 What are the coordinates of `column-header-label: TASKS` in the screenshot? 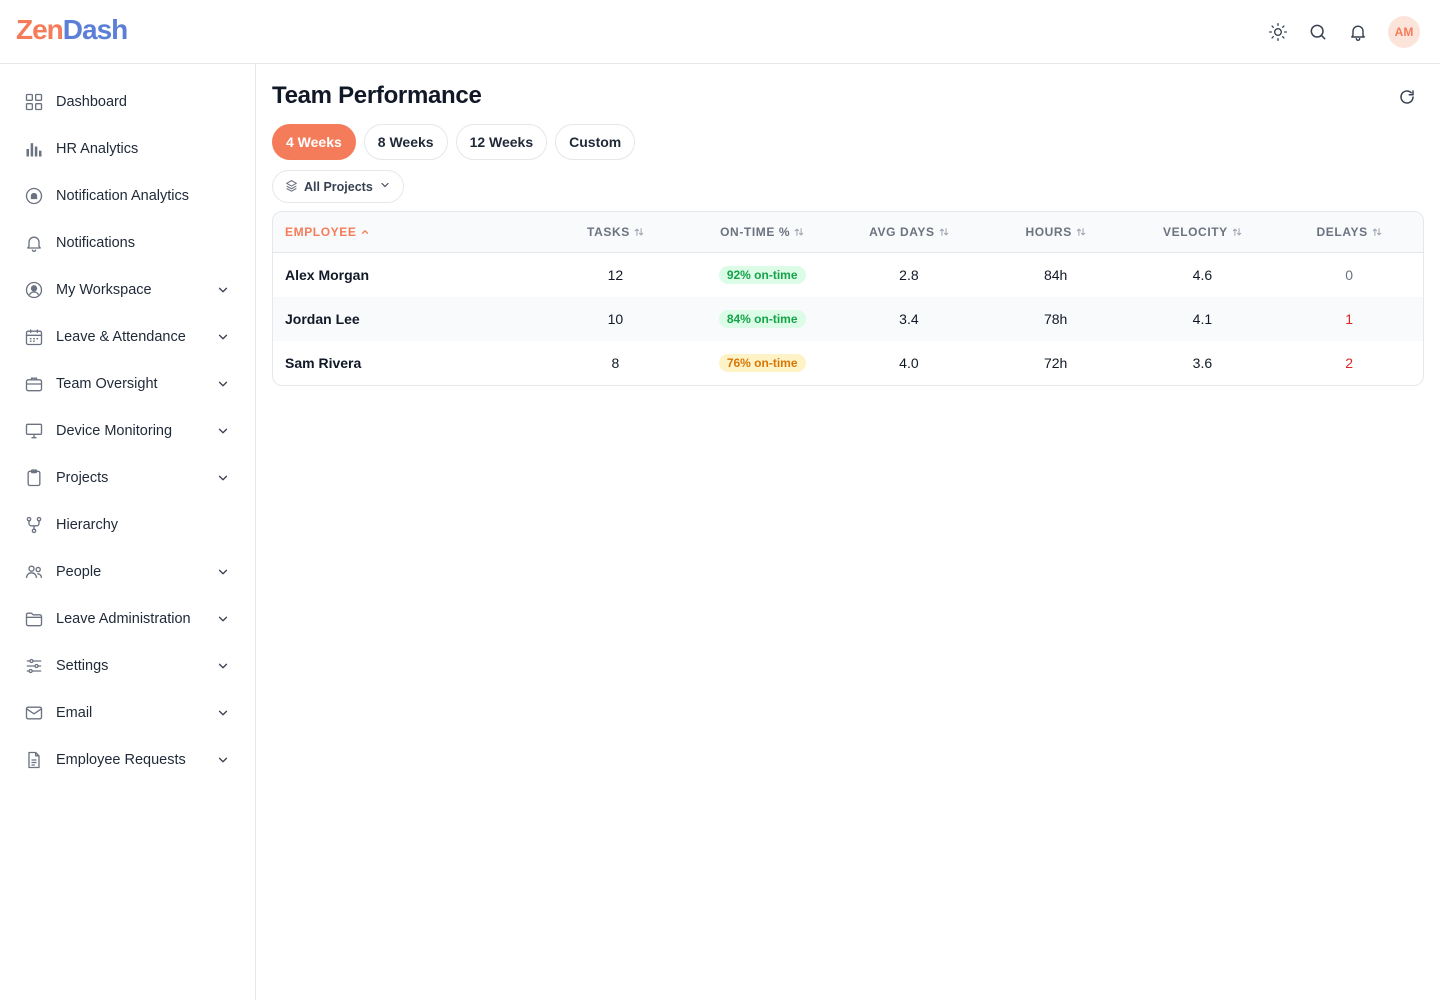 It's located at (608, 232).